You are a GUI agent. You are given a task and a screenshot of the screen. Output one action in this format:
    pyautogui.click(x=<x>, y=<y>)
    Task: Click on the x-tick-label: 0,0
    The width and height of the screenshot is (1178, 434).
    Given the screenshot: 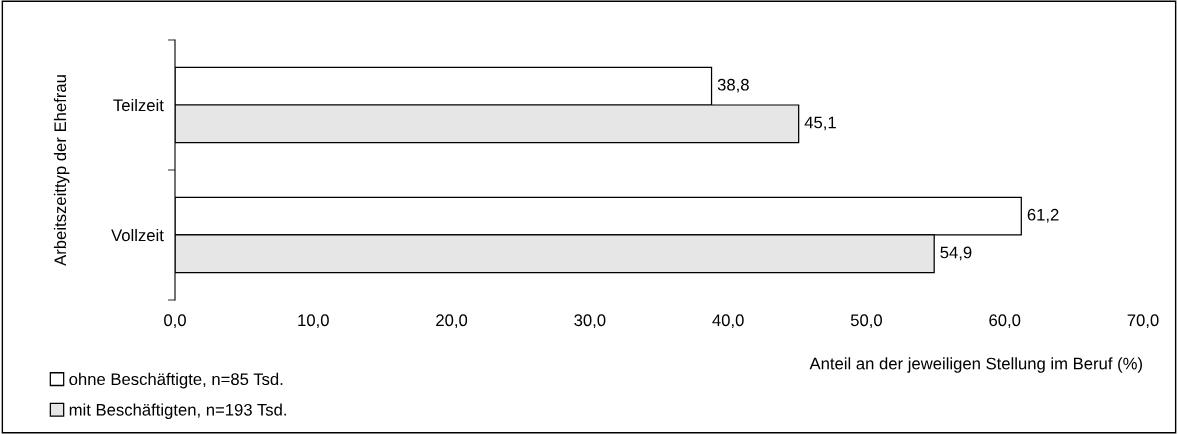 What is the action you would take?
    pyautogui.click(x=175, y=321)
    